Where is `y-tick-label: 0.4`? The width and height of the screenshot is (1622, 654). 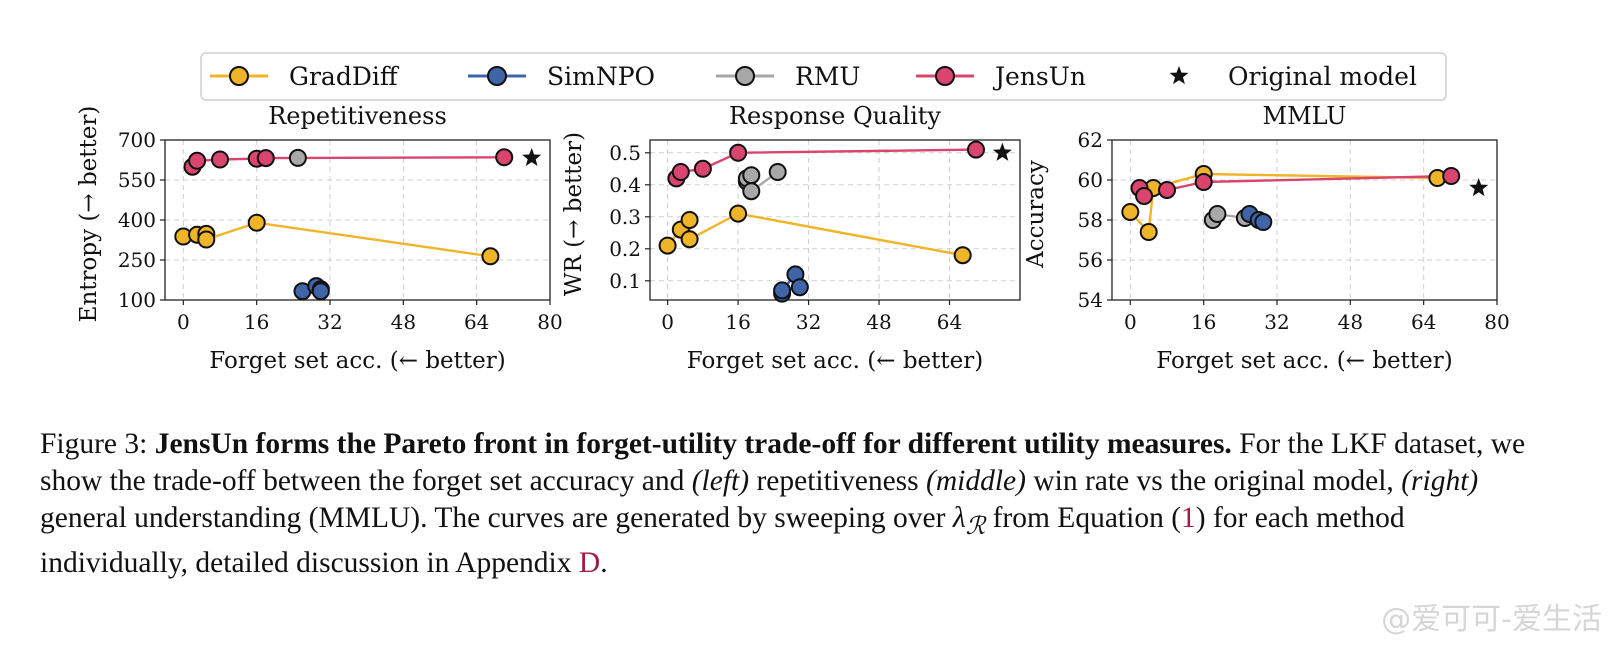 y-tick-label: 0.4 is located at coordinates (625, 185).